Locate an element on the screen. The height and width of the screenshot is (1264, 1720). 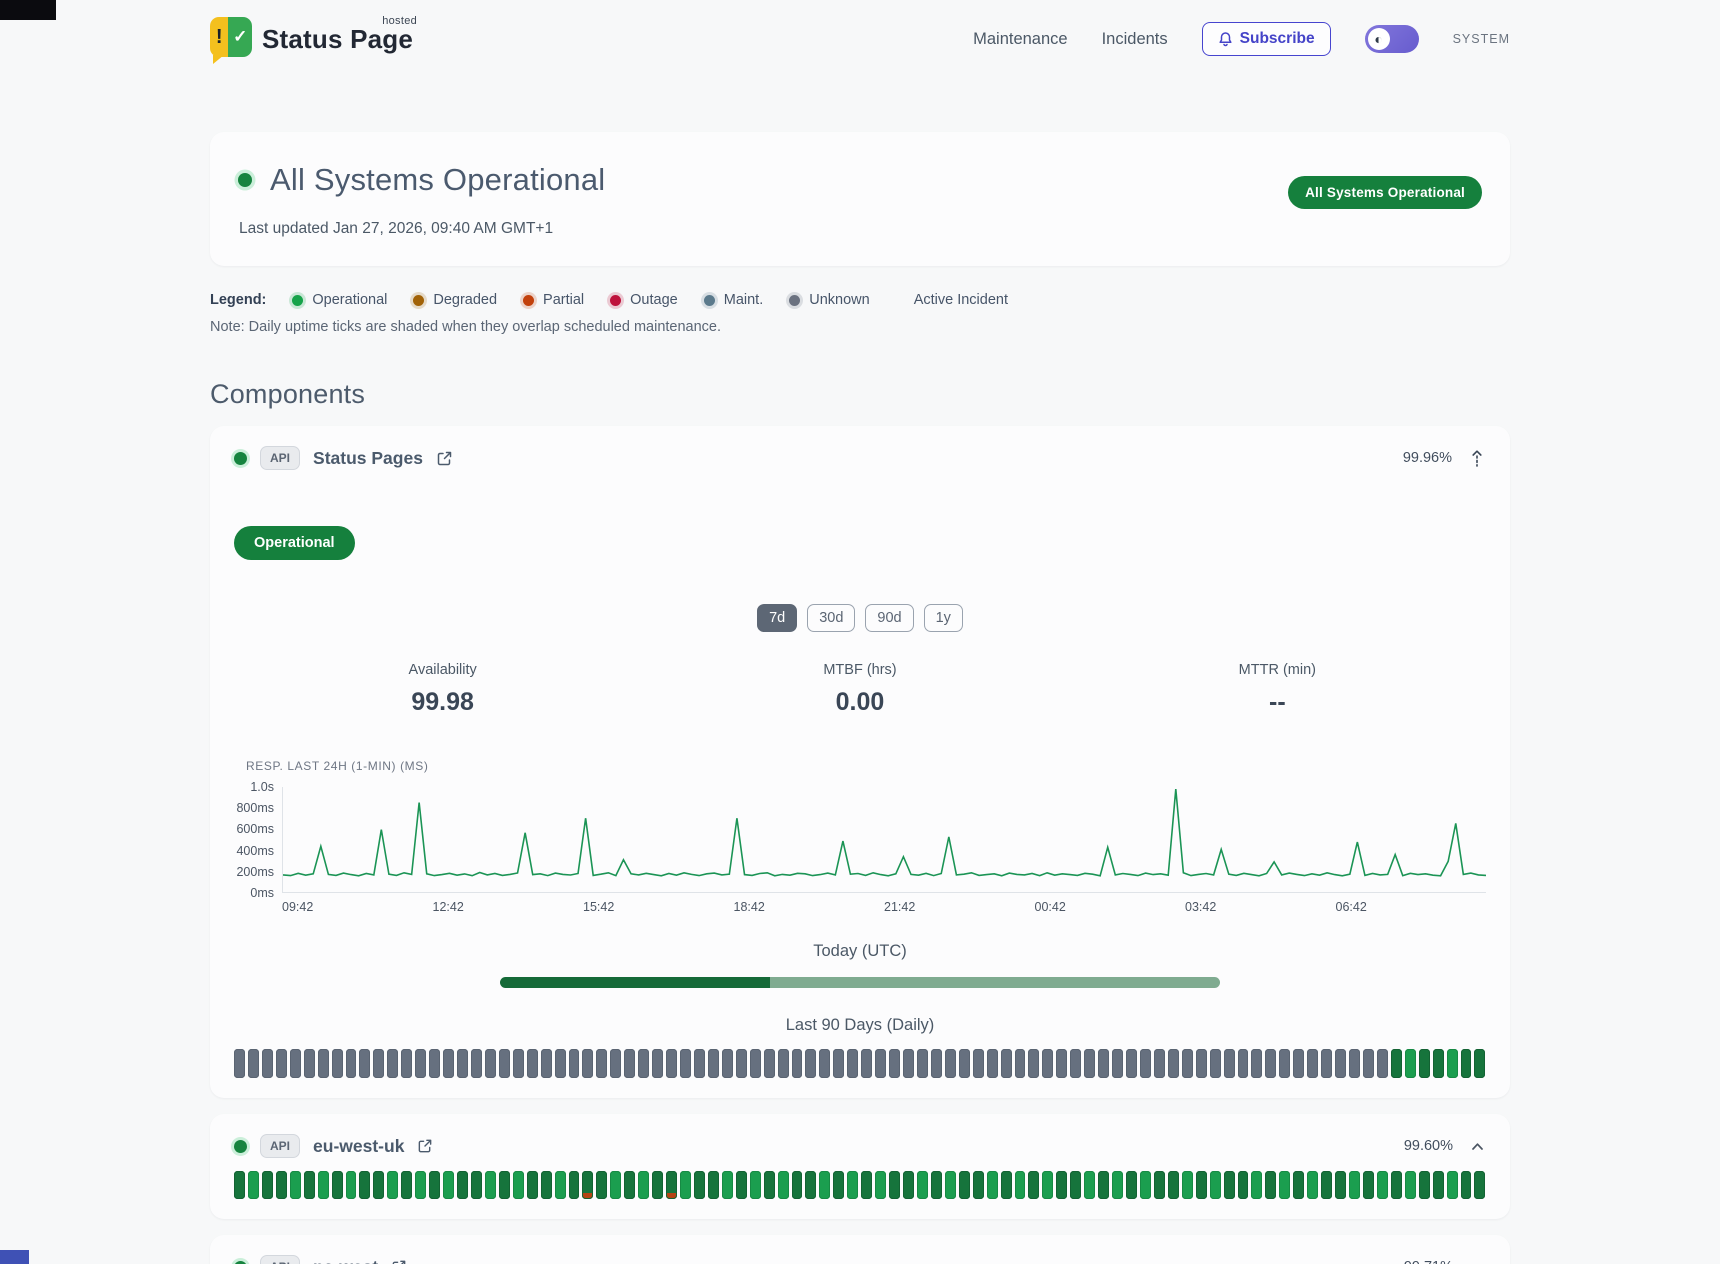
range-button-30d: 30d is located at coordinates (831, 618).